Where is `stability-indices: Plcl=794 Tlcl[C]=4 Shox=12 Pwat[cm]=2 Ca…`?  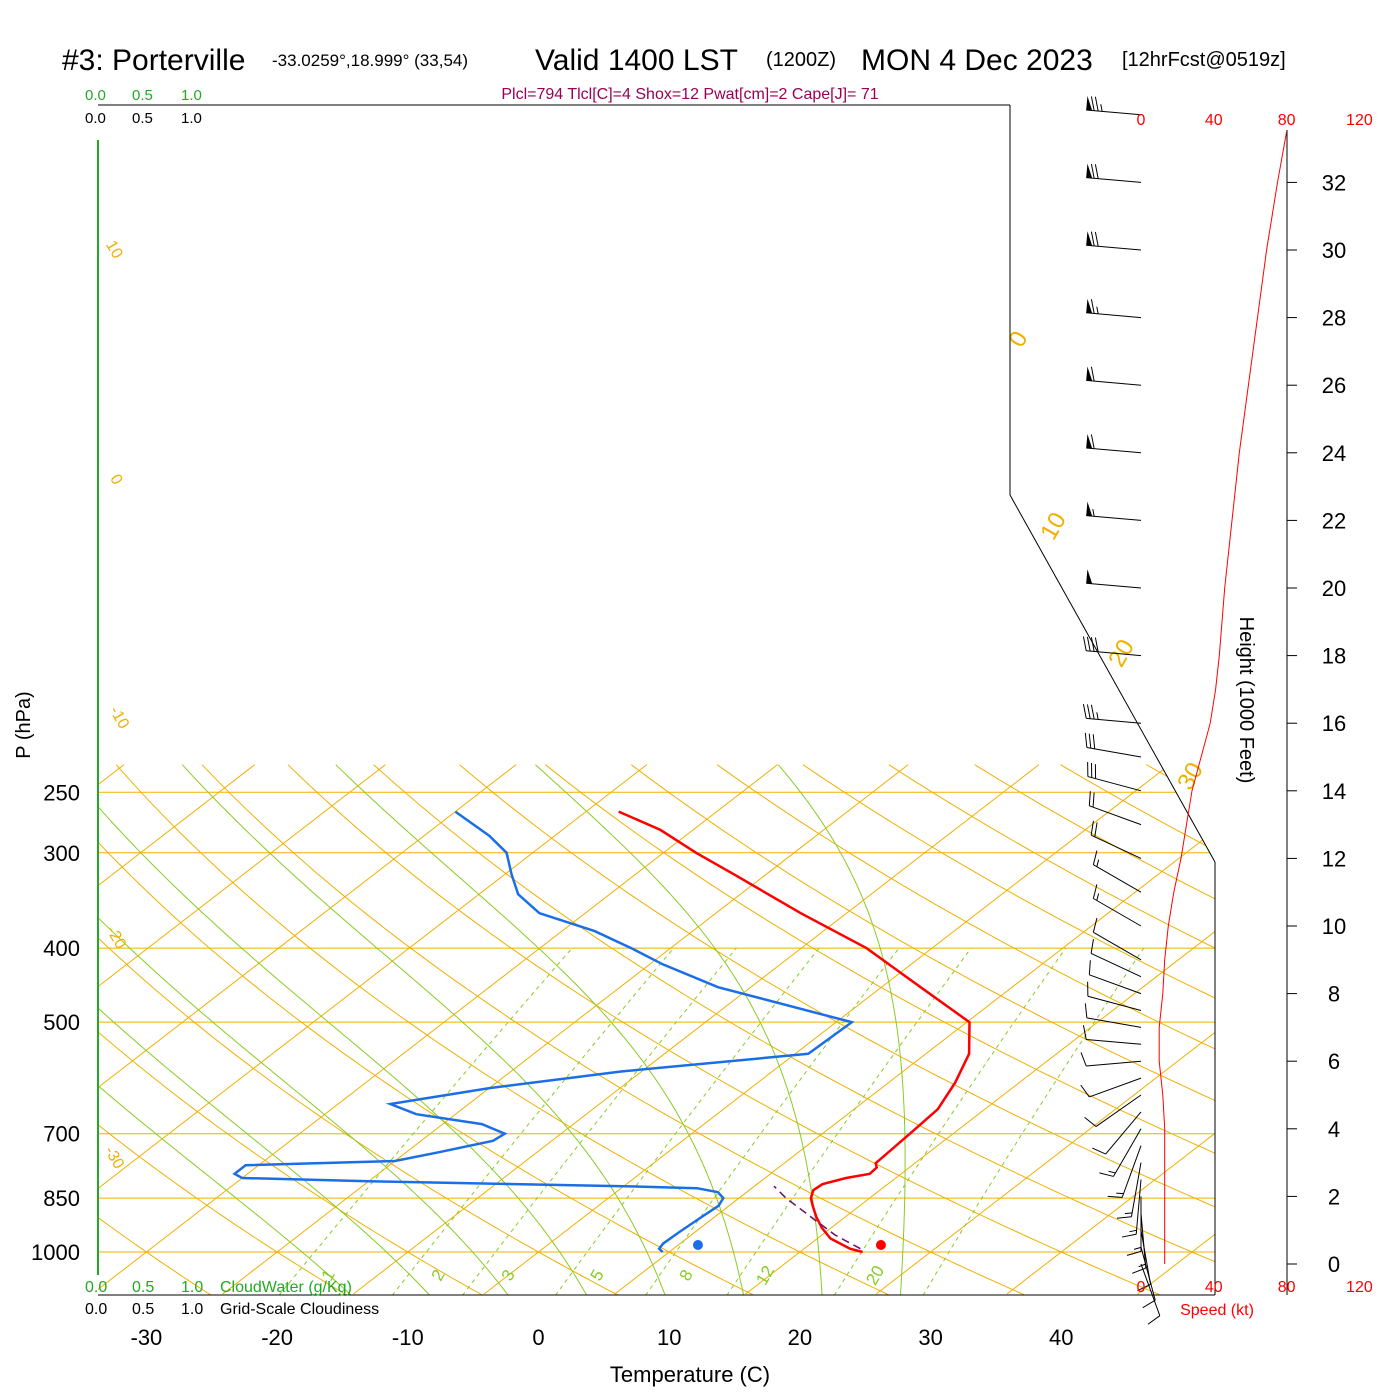 stability-indices: Plcl=794 Tlcl[C]=4 Shox=12 Pwat[cm]=2 Ca… is located at coordinates (689, 94).